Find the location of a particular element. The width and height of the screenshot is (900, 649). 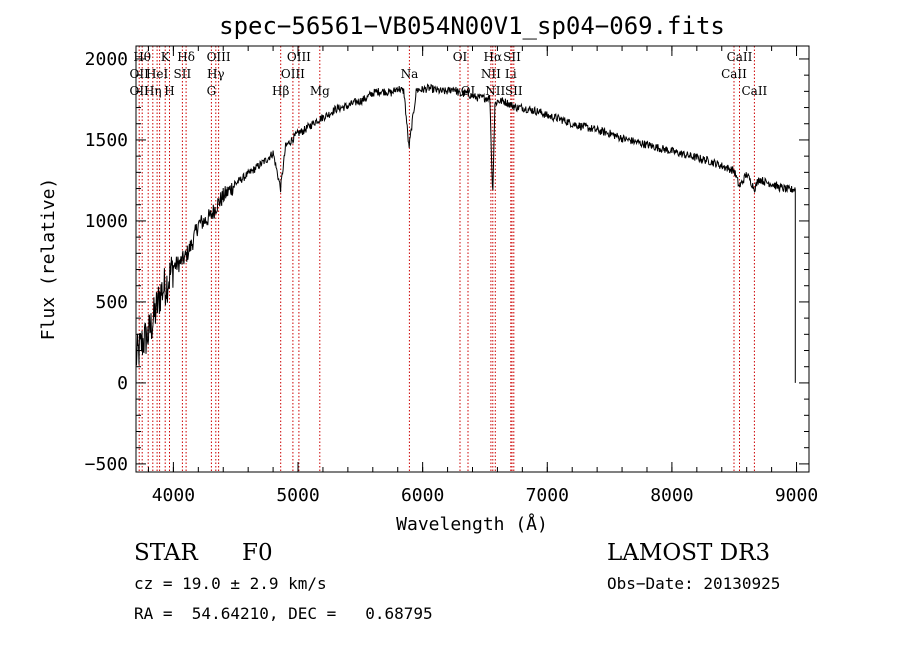

object-subclass: F0 is located at coordinates (257, 553).